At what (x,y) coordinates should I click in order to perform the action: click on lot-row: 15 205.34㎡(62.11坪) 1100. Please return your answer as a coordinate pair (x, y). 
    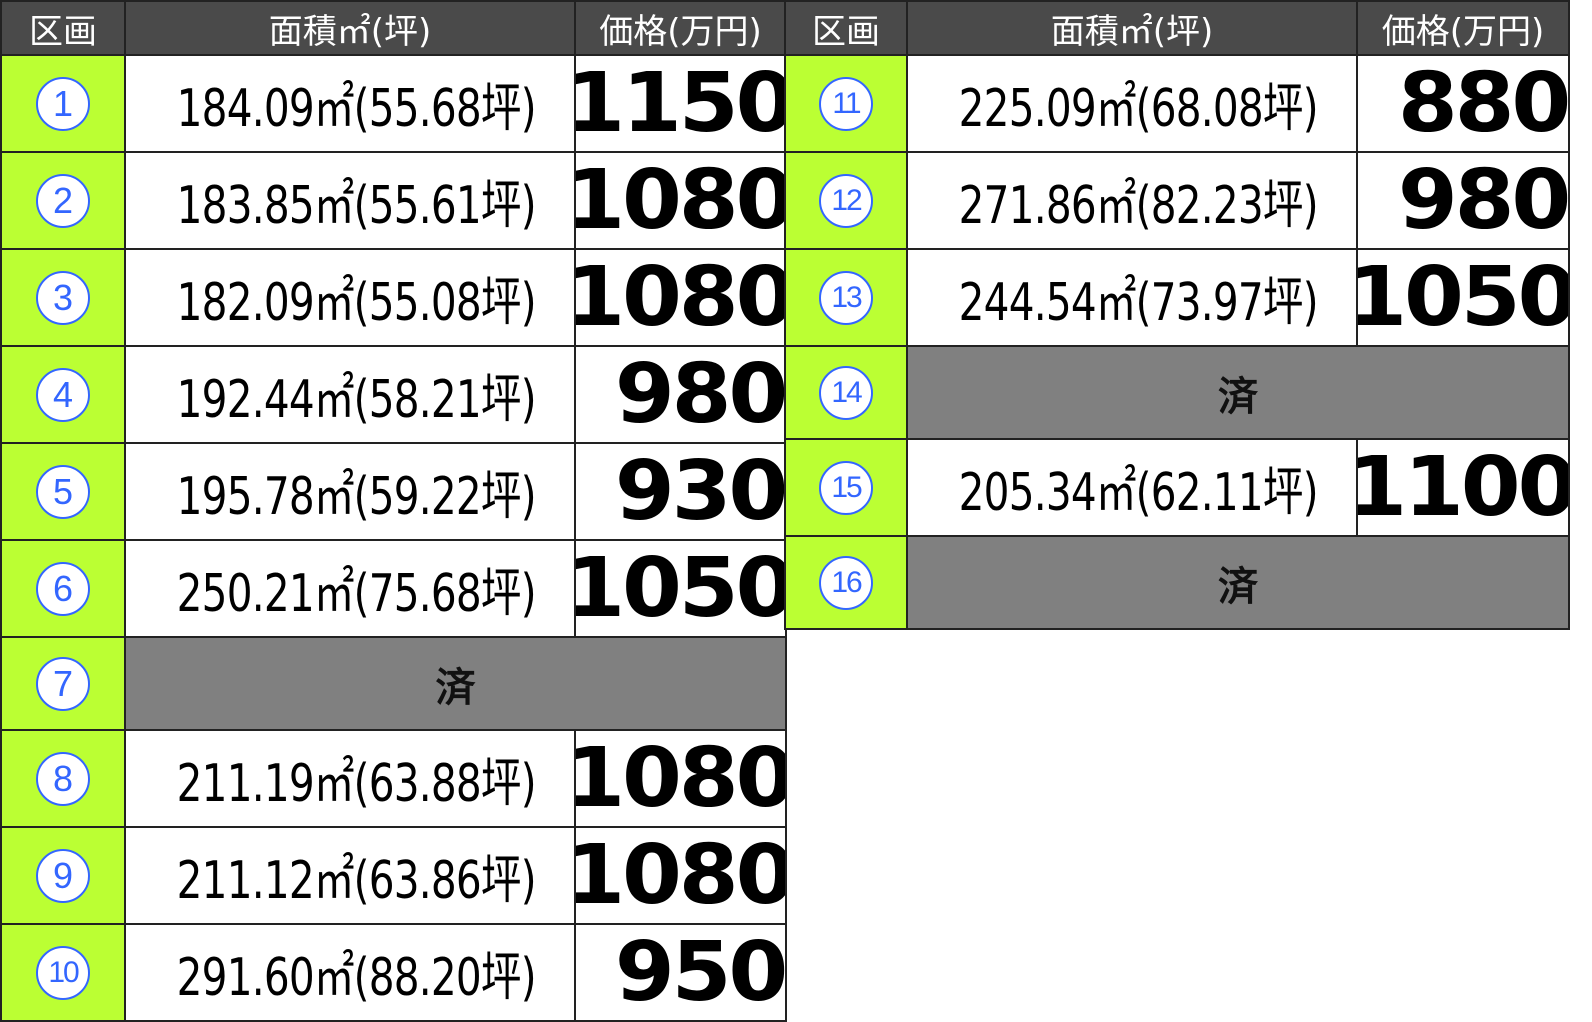
    Looking at the image, I should click on (1177, 487).